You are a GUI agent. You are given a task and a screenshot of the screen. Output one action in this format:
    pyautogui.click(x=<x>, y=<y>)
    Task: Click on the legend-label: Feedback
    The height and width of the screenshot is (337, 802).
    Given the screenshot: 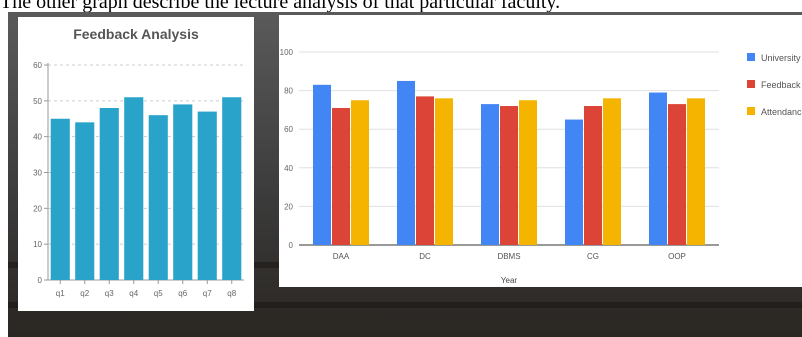 What is the action you would take?
    pyautogui.click(x=781, y=85)
    